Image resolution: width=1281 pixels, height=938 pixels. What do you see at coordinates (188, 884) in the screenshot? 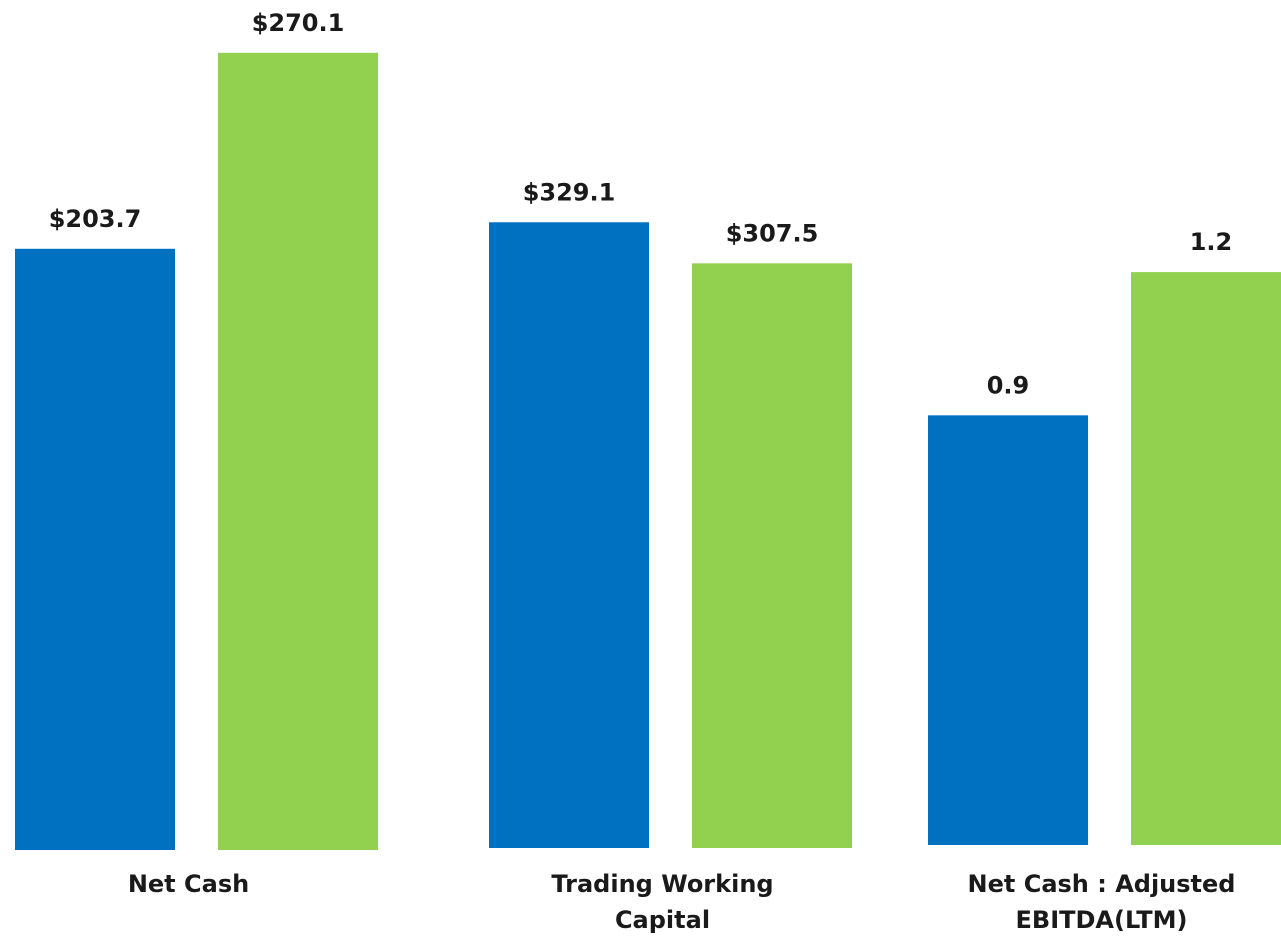
I see `category-label: Net Cash` at bounding box center [188, 884].